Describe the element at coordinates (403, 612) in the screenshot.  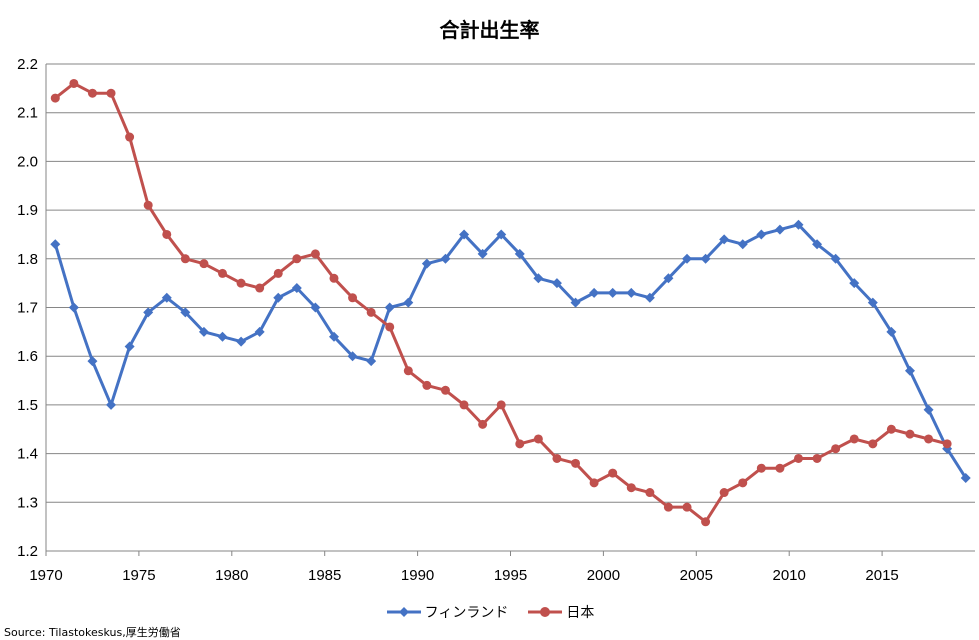
I see `legend-finland-marker-icon` at that location.